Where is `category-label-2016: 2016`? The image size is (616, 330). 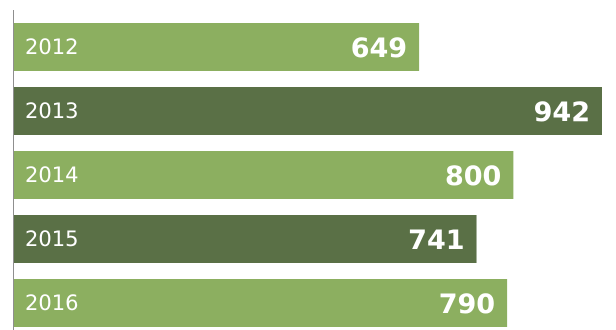
category-label-2016: 2016 is located at coordinates (51, 303).